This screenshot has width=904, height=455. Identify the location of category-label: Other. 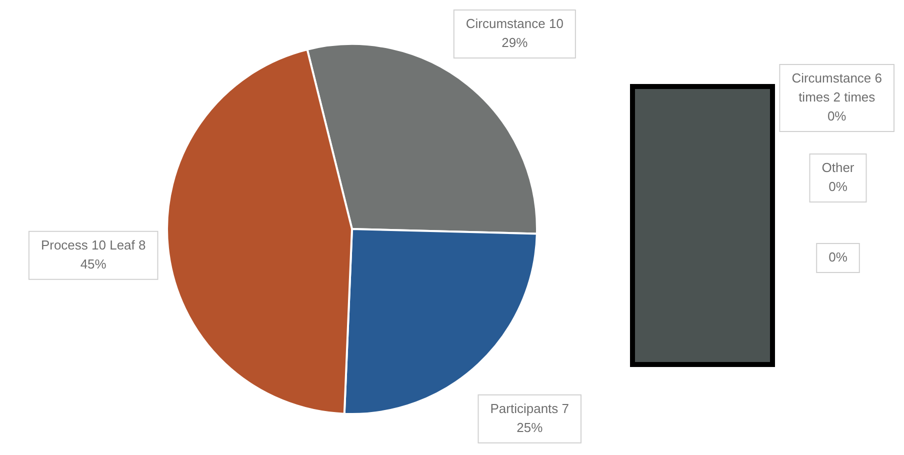
(838, 168).